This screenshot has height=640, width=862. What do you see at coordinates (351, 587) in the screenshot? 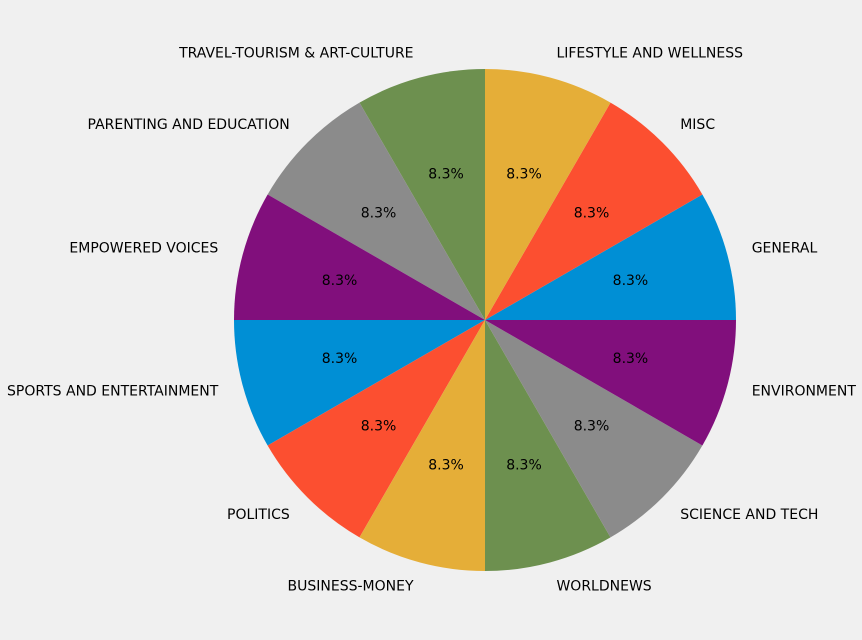
I see `category-label-business-money: BUSINESS-MONEY` at bounding box center [351, 587].